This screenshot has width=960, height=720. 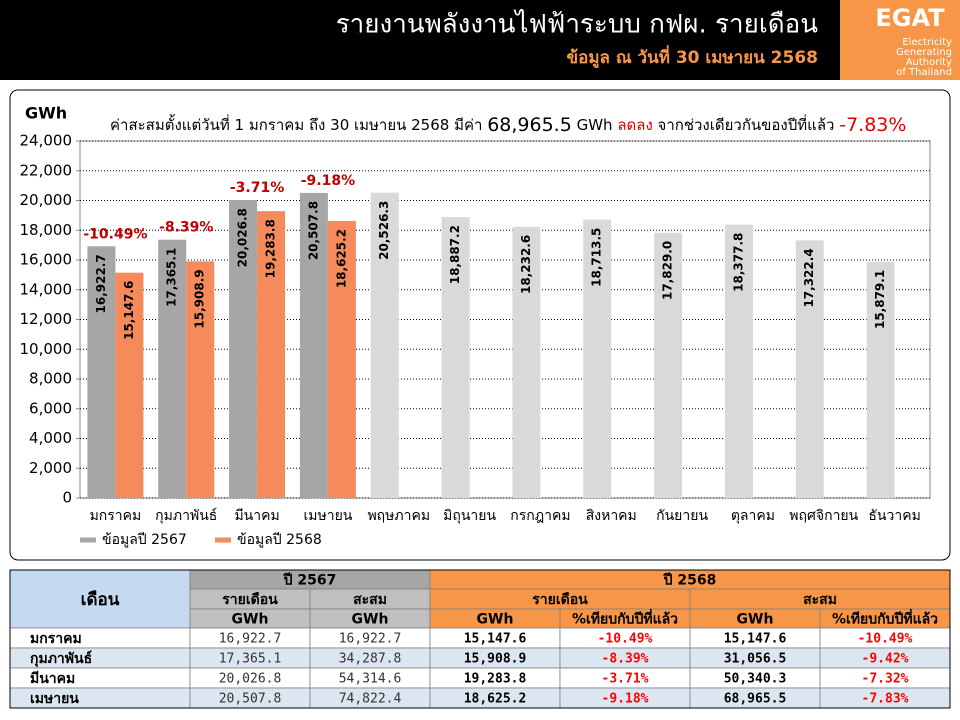 I want to click on y-tick-label: 6,000, so click(x=50, y=408).